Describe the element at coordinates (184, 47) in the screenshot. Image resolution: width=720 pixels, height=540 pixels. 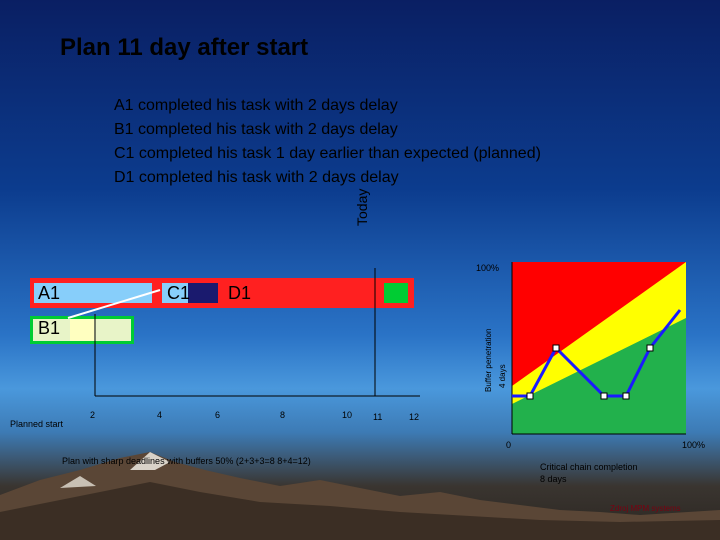
I see `slide-title: Plan 11 day after start` at that location.